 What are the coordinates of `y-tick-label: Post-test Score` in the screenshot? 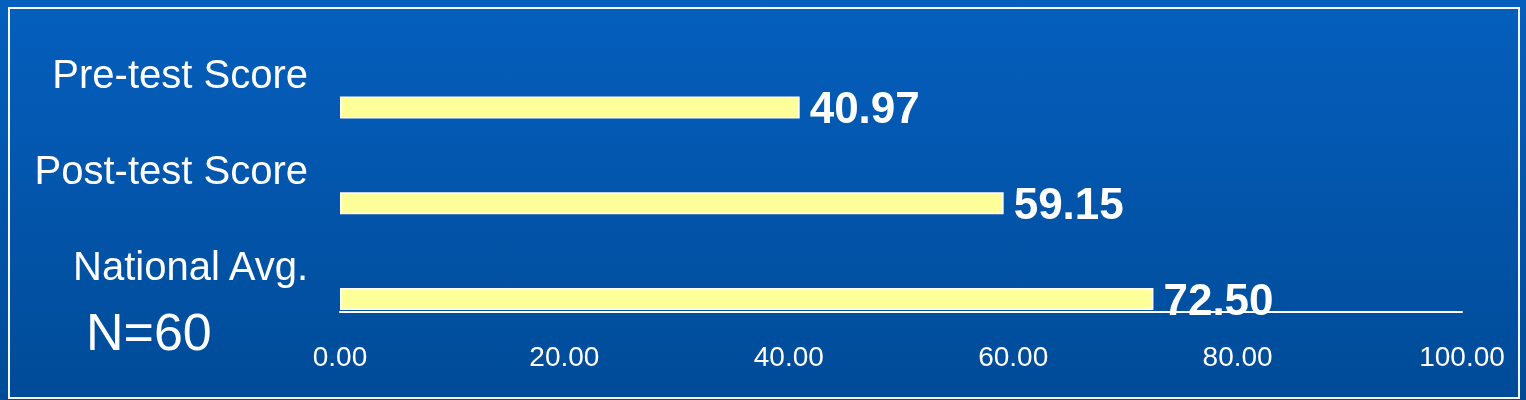 It's located at (171, 170).